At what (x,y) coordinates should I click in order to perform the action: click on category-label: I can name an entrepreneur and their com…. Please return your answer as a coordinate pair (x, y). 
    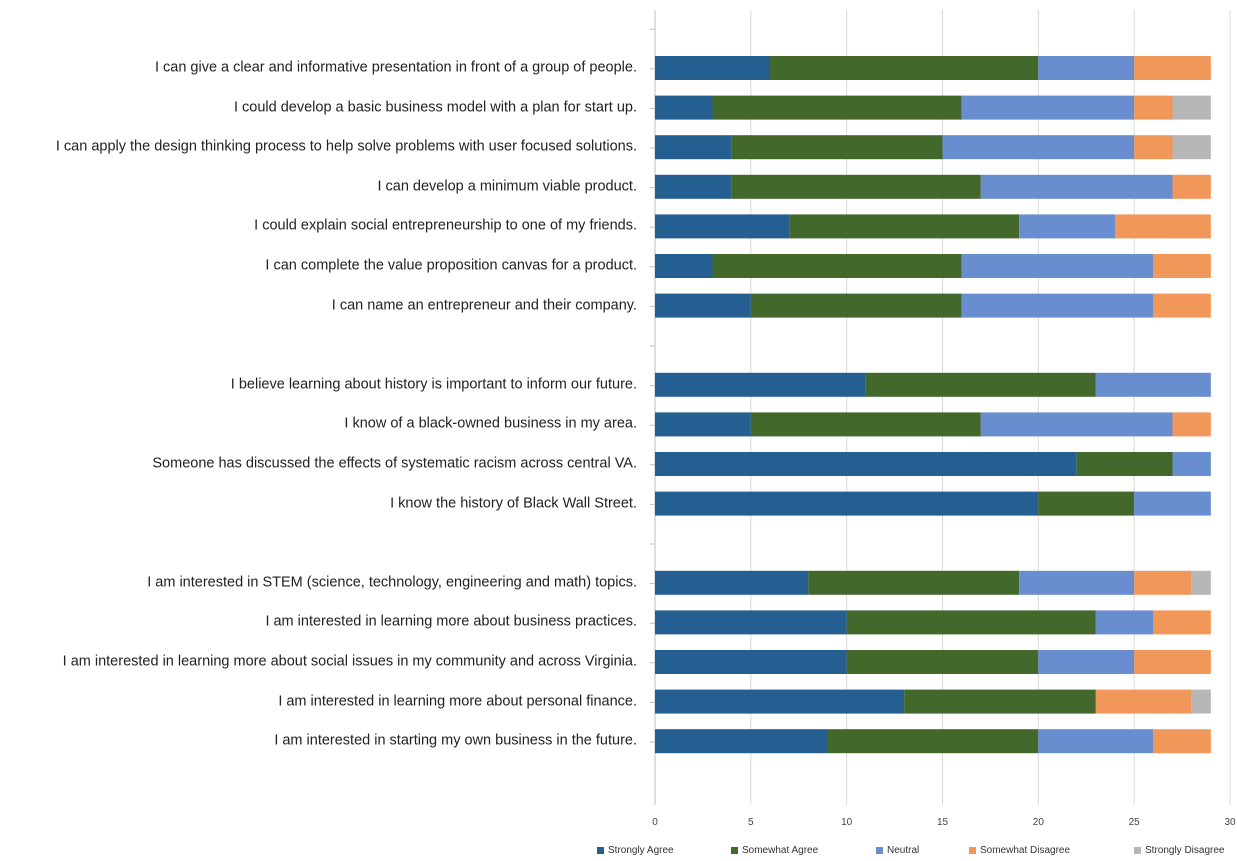
    Looking at the image, I should click on (484, 305).